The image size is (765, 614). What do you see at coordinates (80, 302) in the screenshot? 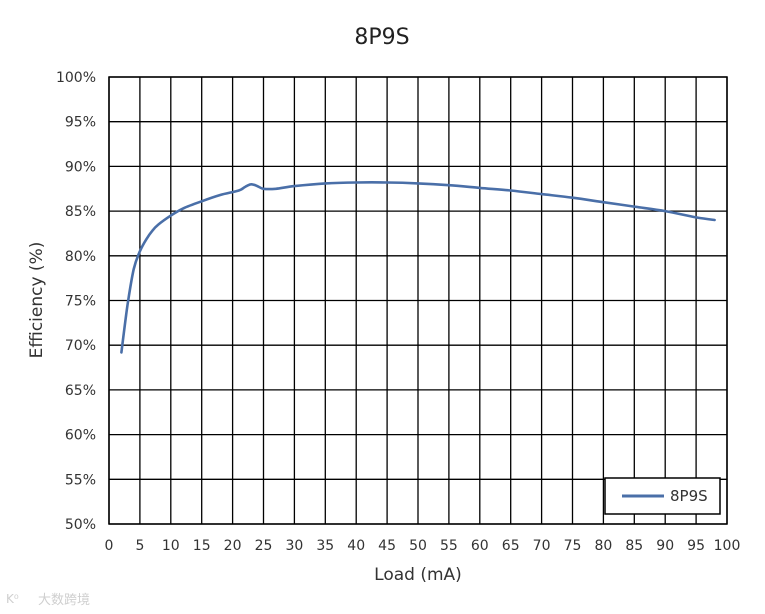
I see `y-tick-label: 75%` at bounding box center [80, 302].